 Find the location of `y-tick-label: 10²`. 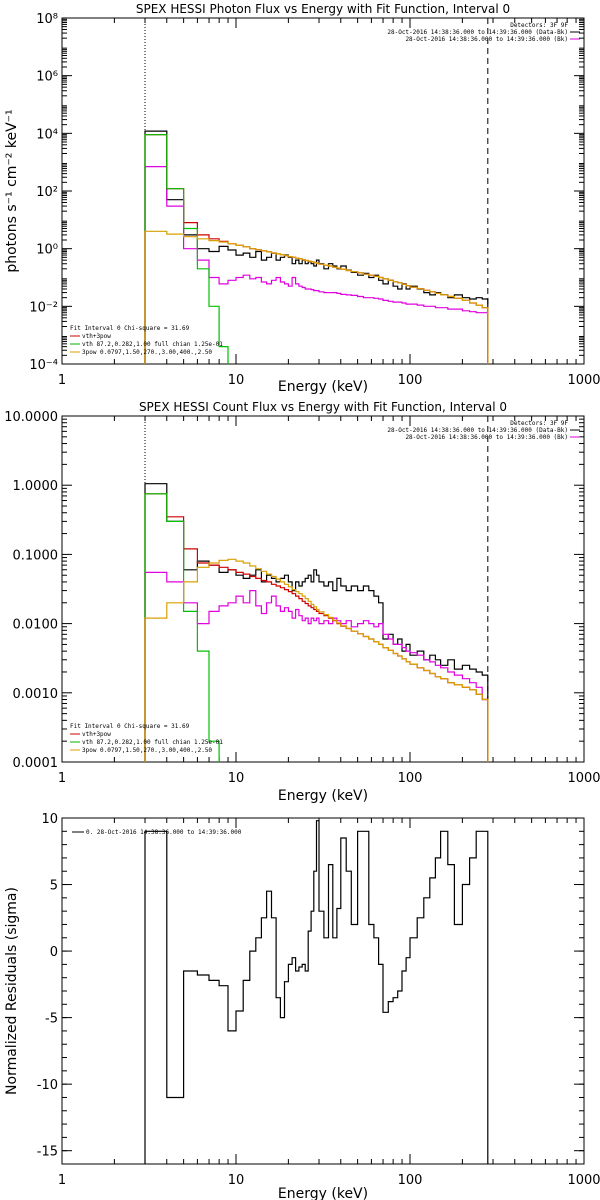

y-tick-label: 10² is located at coordinates (47, 192).